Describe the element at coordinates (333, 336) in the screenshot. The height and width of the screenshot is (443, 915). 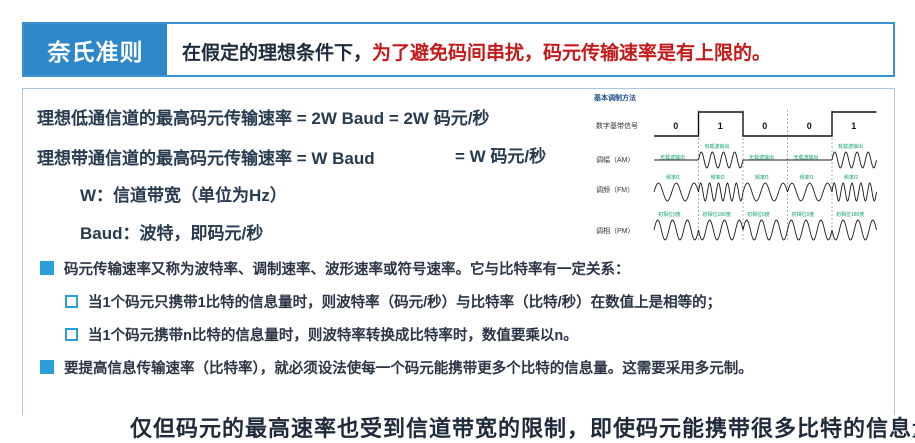
I see `sub-bullet-n-bits-text: 当1个码元携带n比特的信息量时，则波特率转换成比特率时，数值要乘以n。` at that location.